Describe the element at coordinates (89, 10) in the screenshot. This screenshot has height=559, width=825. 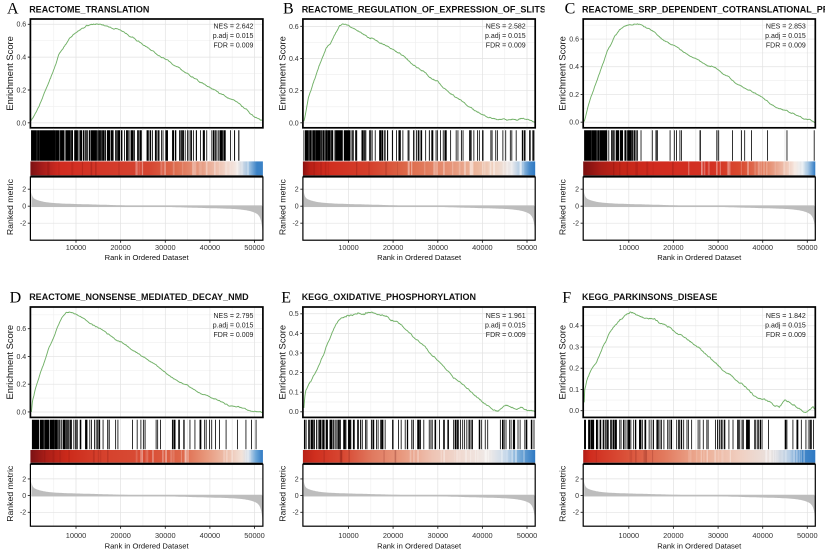
I see `svg-text: REACTOME_TRANSLATION` at that location.